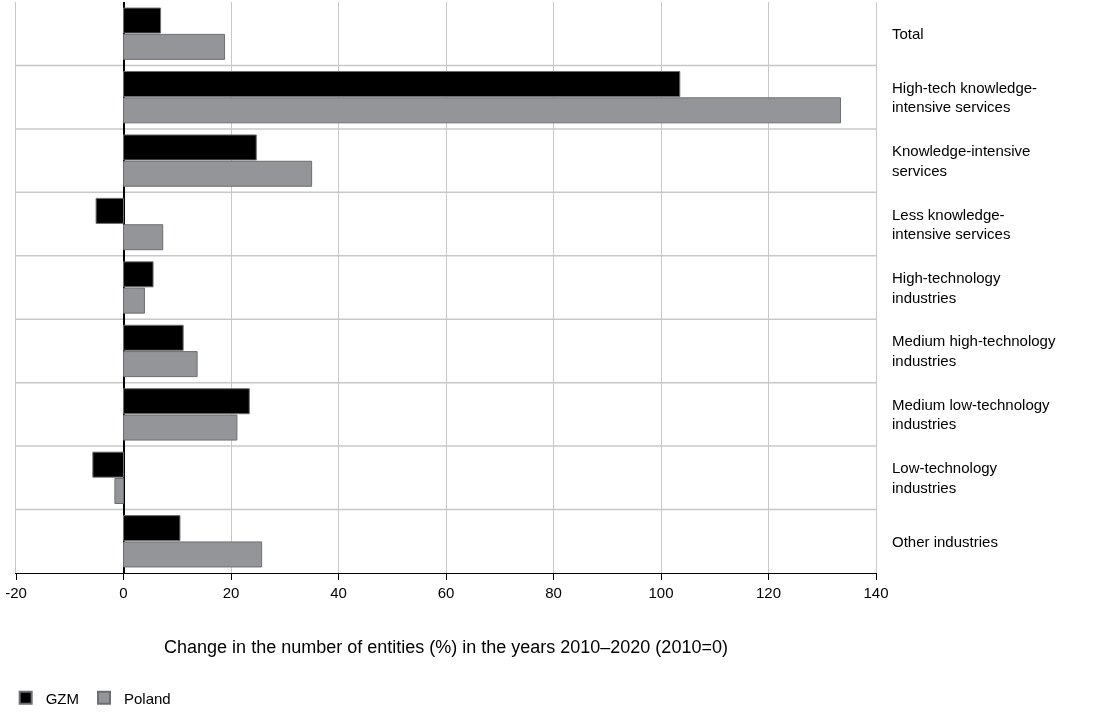 This screenshot has width=1095, height=717. What do you see at coordinates (661, 592) in the screenshot?
I see `x-tick-label: 100` at bounding box center [661, 592].